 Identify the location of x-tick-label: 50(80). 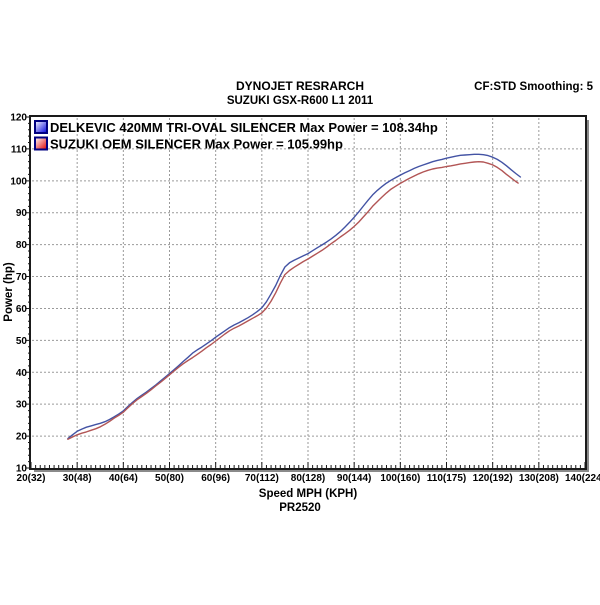
(169, 478).